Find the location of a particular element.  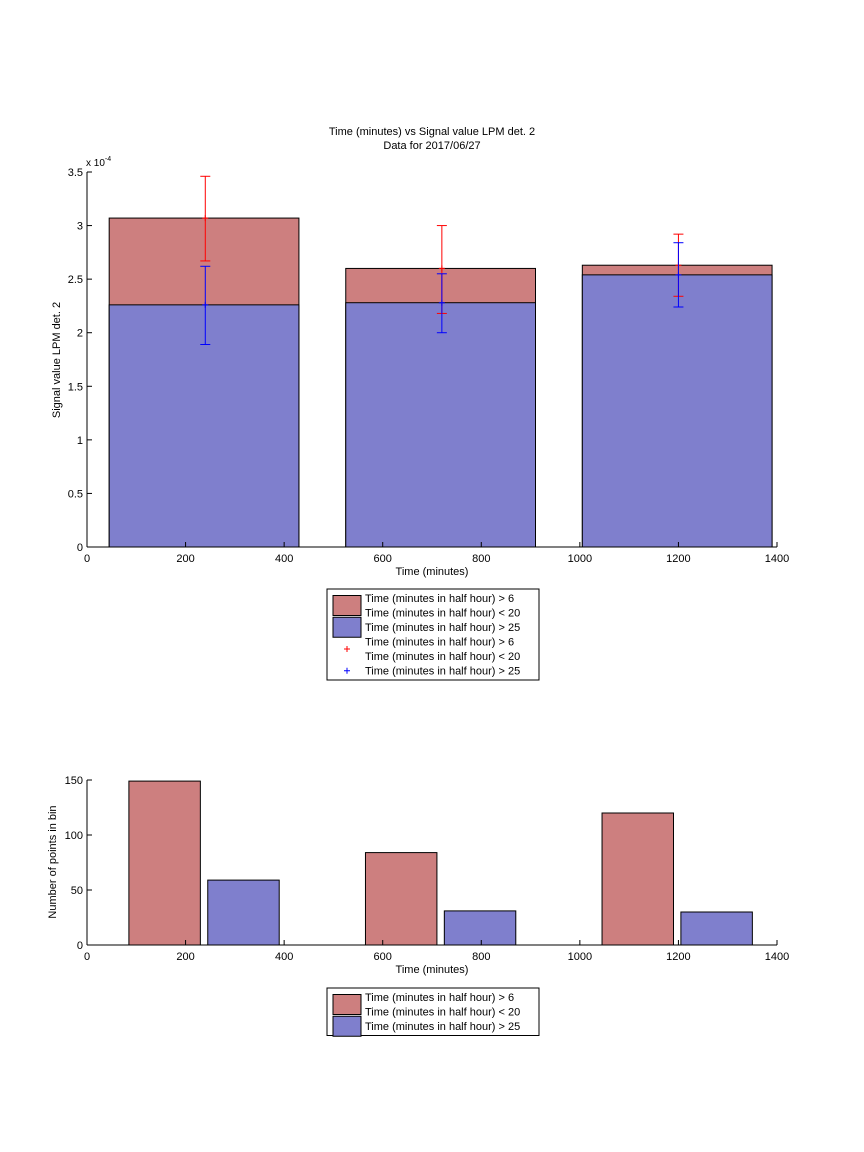

y-tick-label: 50 is located at coordinates (77, 891).